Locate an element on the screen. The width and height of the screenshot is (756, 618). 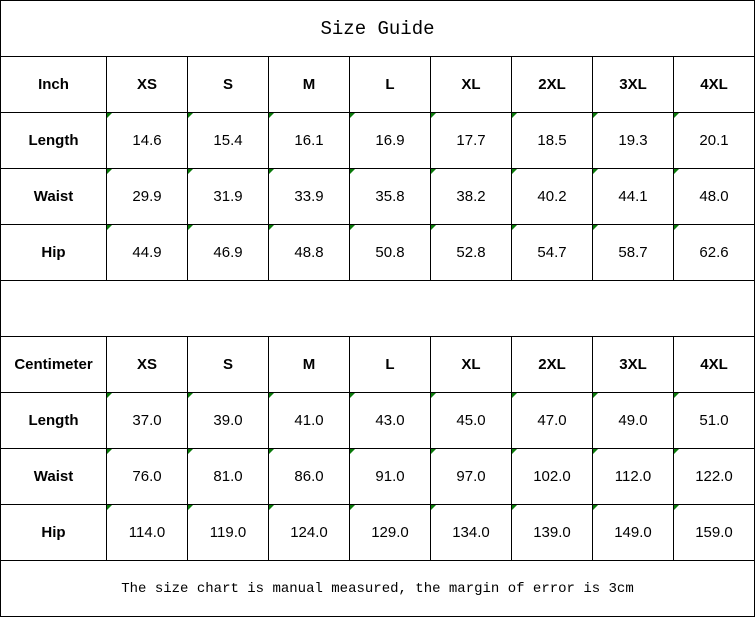
unit-header: Inch is located at coordinates (53, 84).